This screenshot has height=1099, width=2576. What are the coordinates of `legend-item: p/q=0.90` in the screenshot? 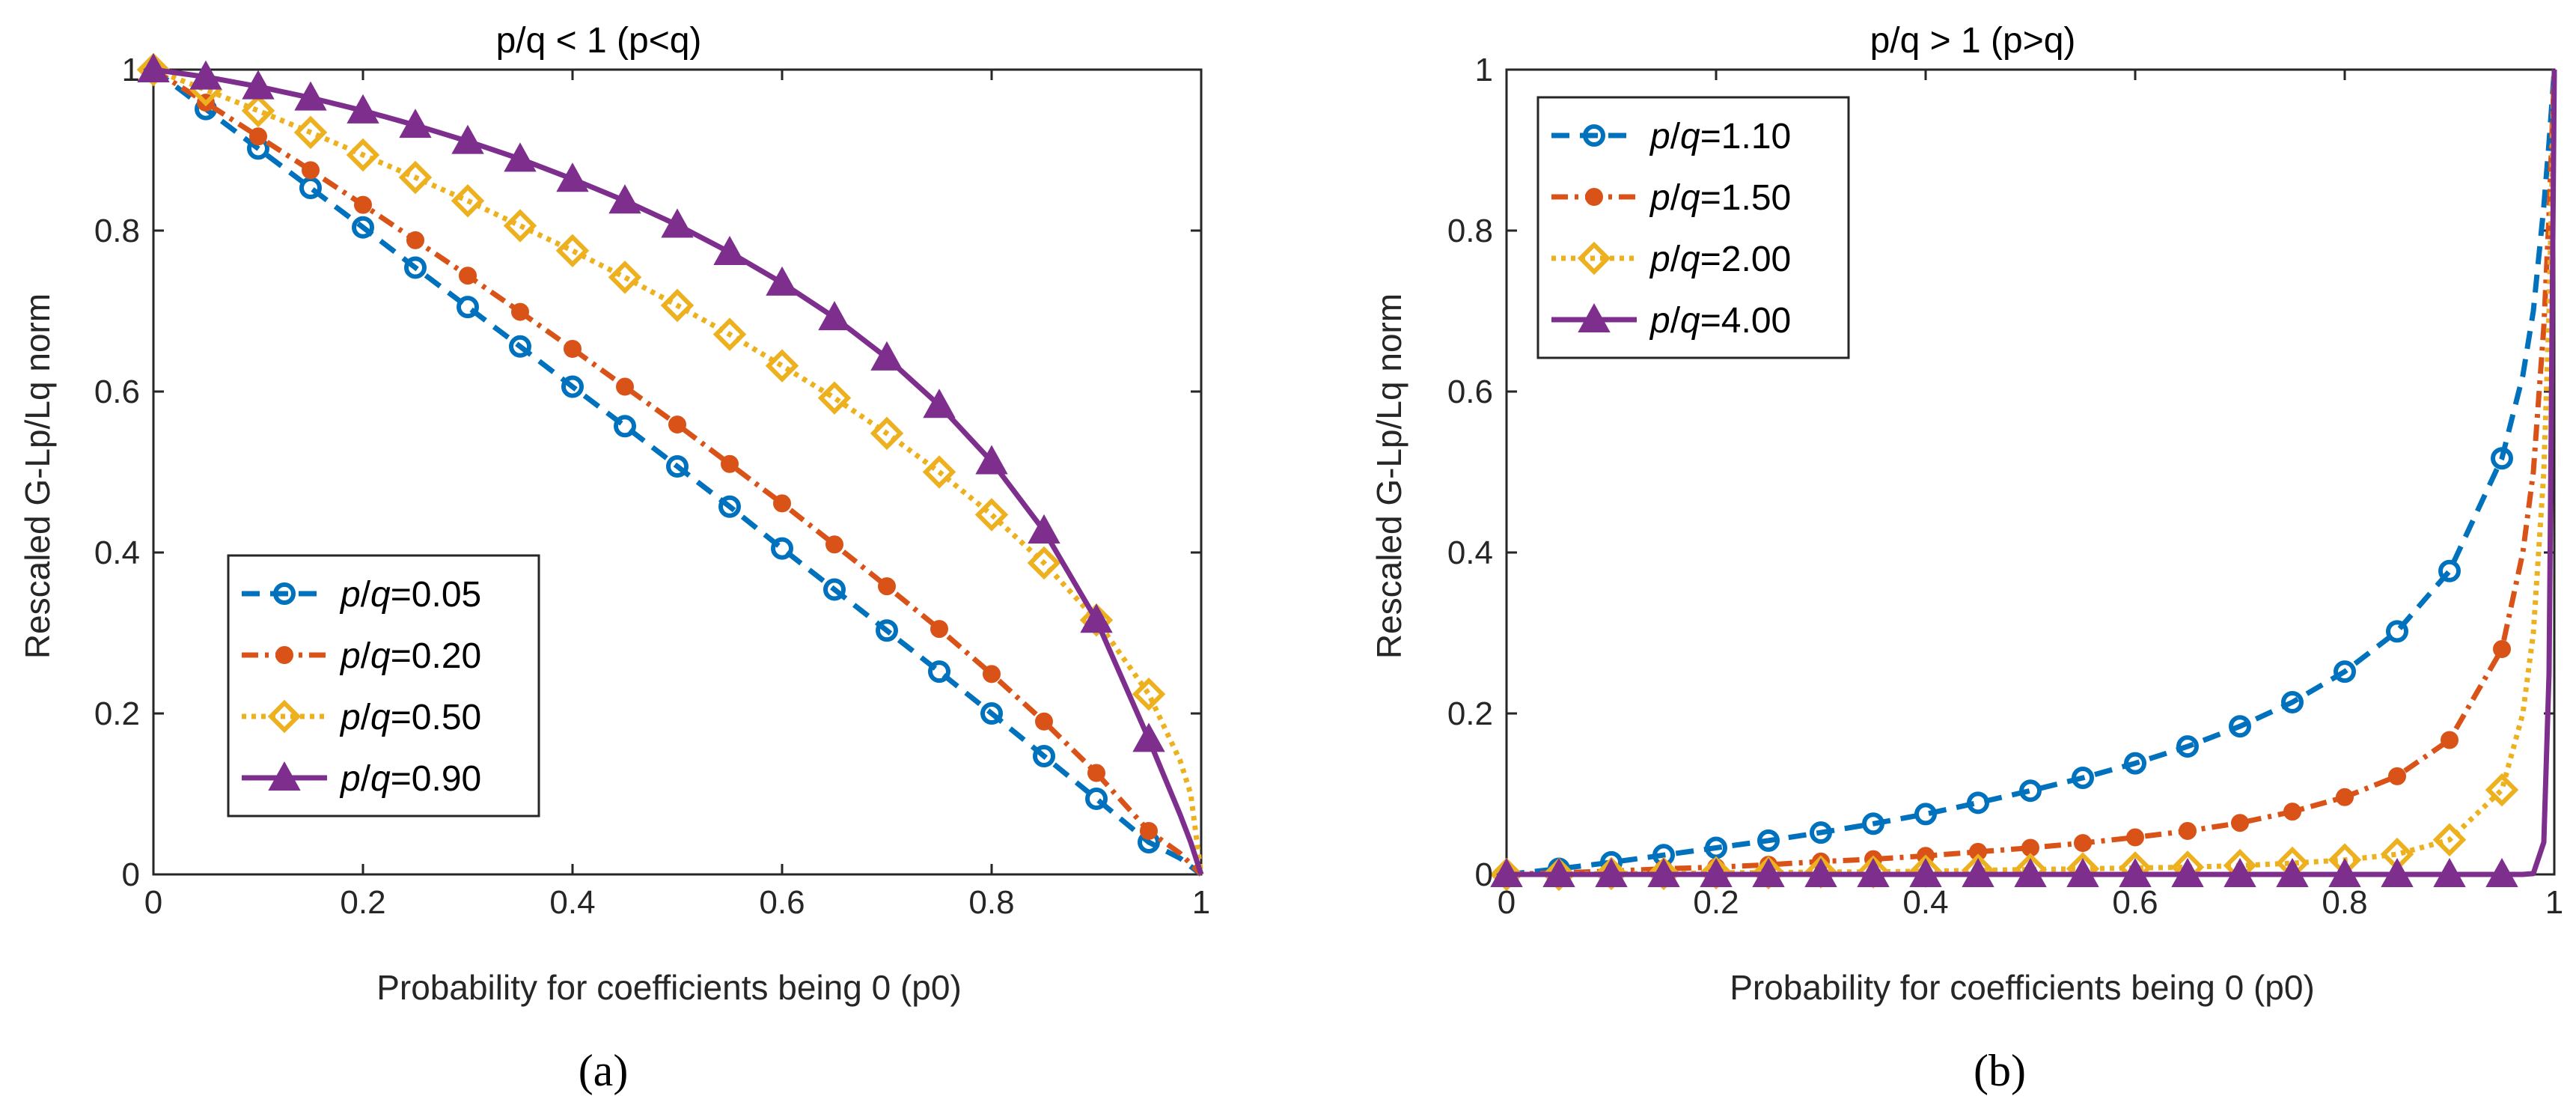 It's located at (361, 779).